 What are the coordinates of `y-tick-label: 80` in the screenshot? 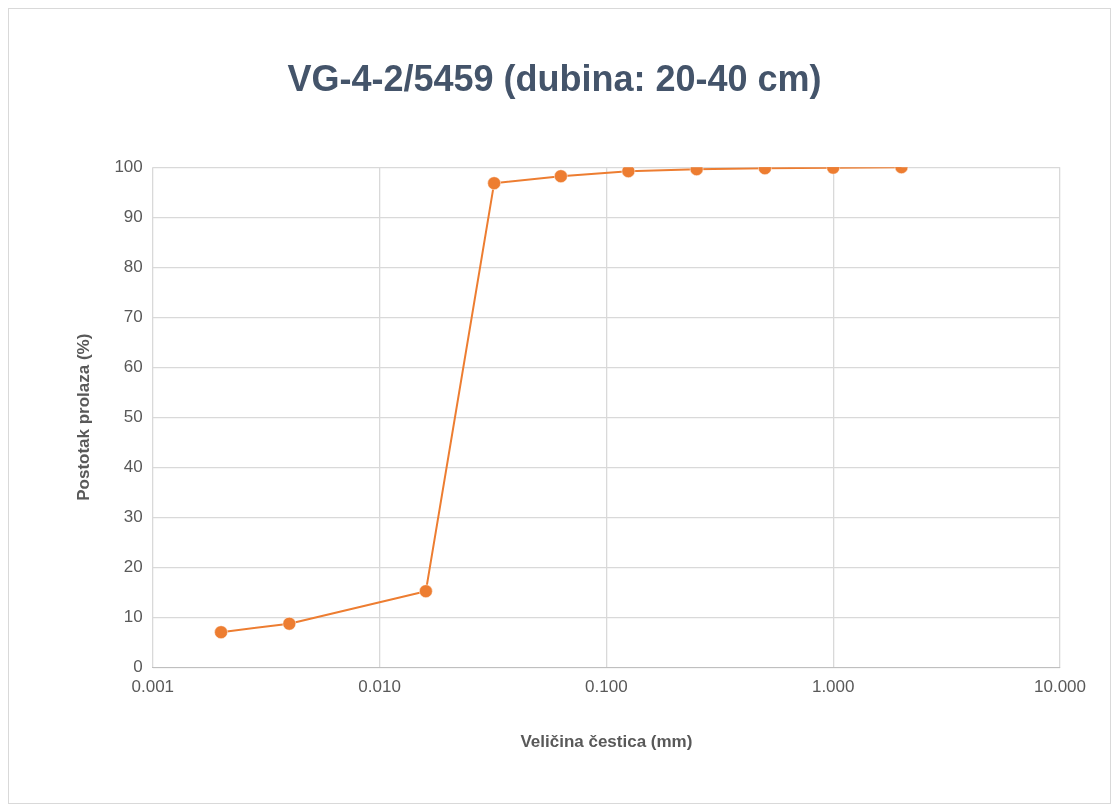 It's located at (133, 266).